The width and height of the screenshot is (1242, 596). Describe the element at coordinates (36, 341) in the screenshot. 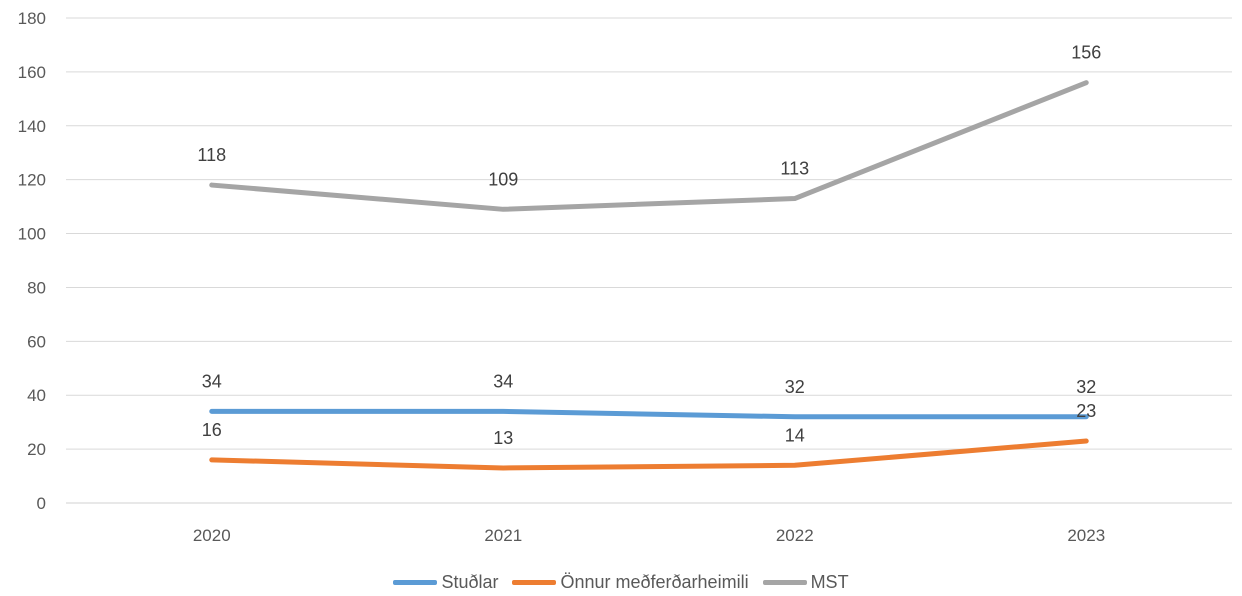

I see `y-tick-label: 60` at that location.